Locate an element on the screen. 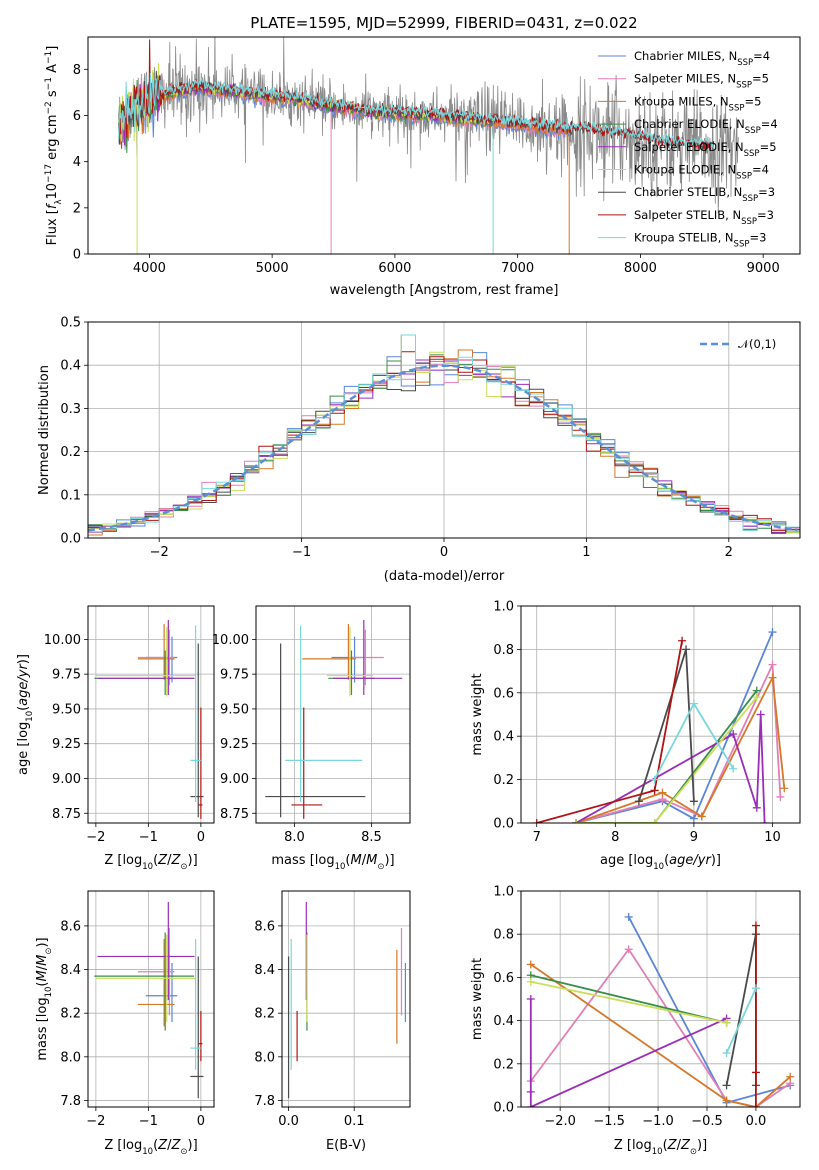  weight_vs_age-lines is located at coordinates (660, 725).